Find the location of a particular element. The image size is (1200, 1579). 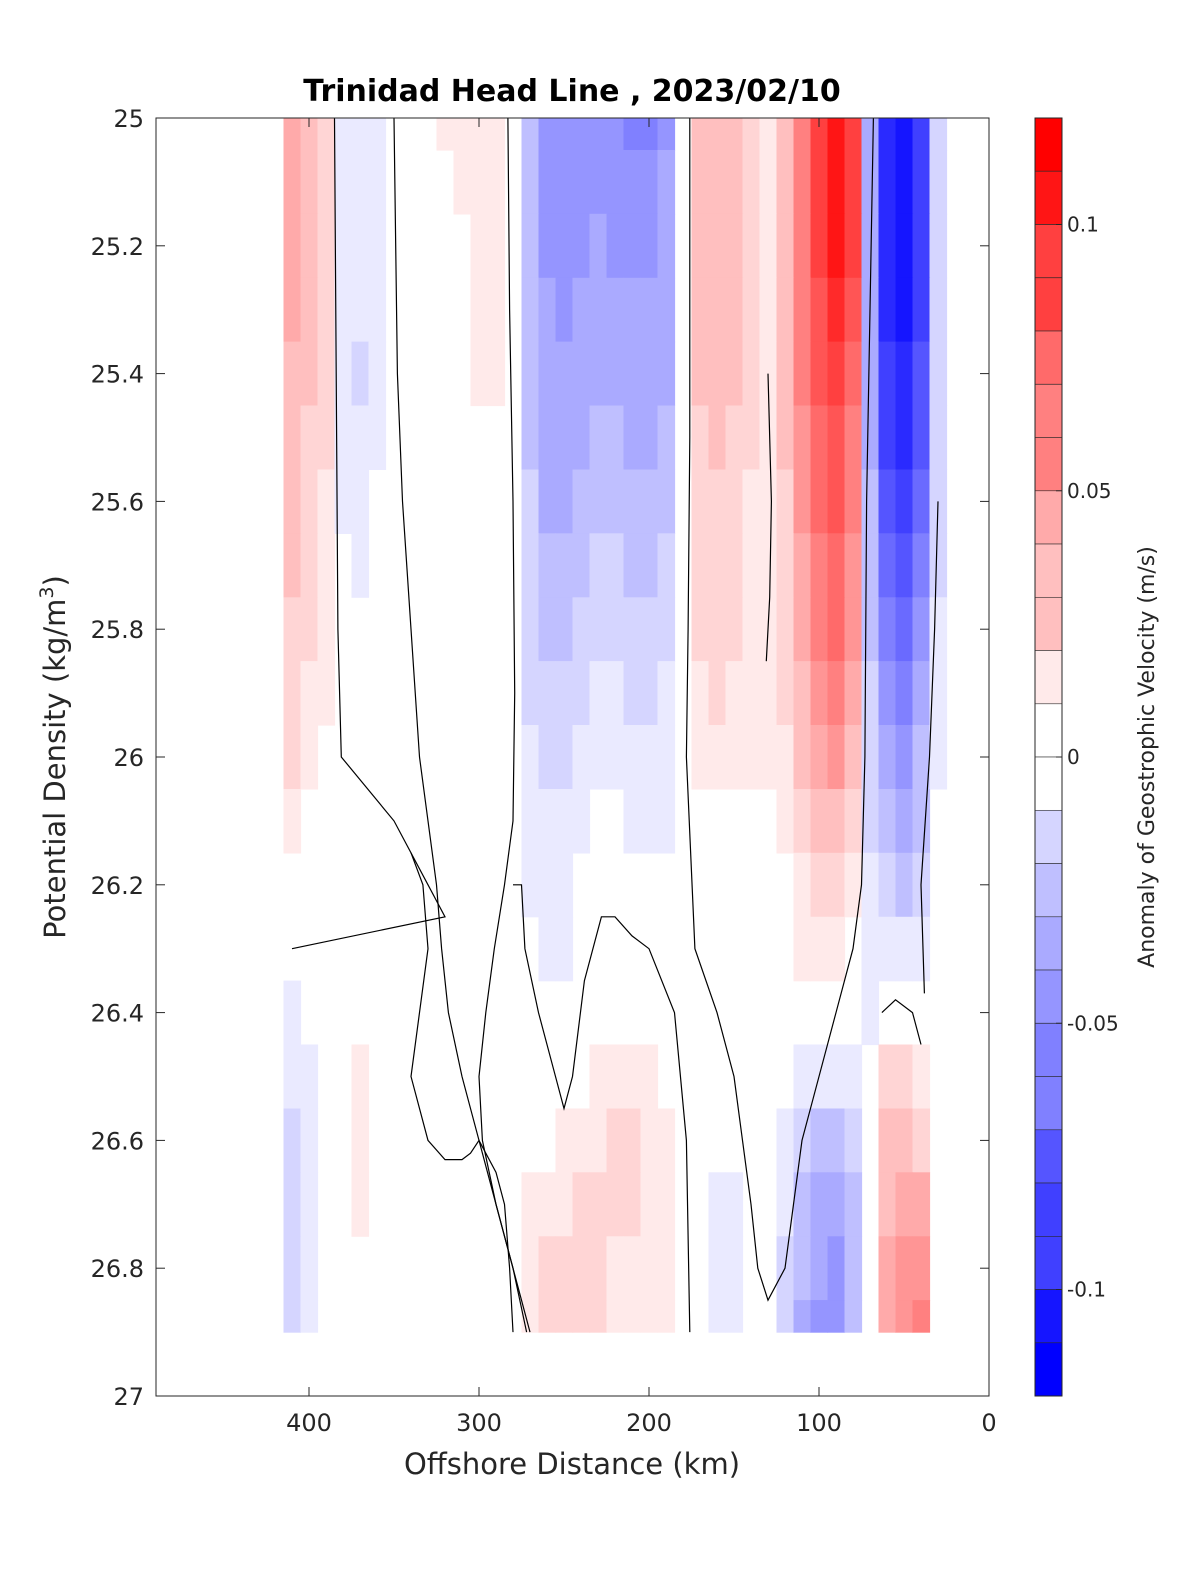

contour-line is located at coordinates (602, 1108).